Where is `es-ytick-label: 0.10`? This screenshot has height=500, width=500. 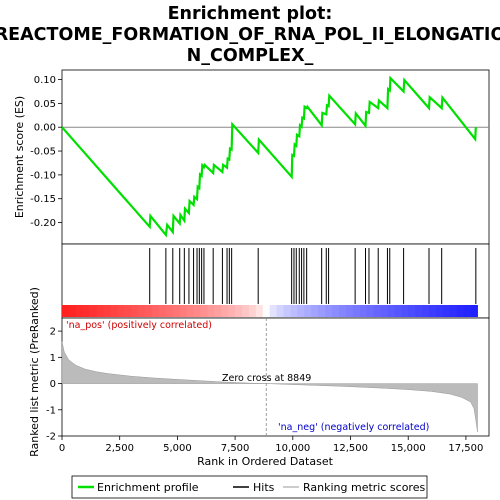
es-ytick-label: 0.10 is located at coordinates (45, 80).